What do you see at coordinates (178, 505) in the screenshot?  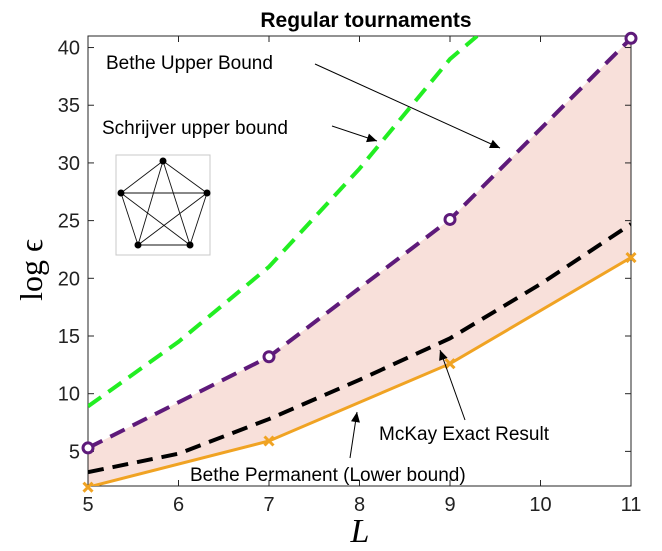 I see `x-tick-label: 6` at bounding box center [178, 505].